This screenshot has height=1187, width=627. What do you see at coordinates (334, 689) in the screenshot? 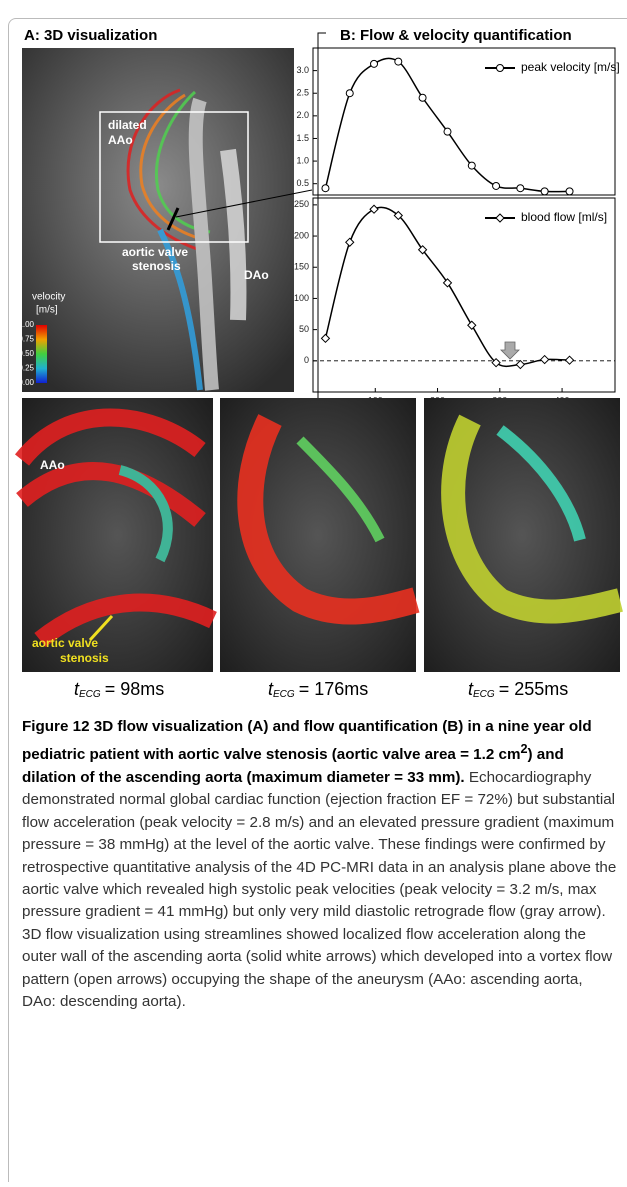
I see `time-text: = 176ms` at bounding box center [334, 689].